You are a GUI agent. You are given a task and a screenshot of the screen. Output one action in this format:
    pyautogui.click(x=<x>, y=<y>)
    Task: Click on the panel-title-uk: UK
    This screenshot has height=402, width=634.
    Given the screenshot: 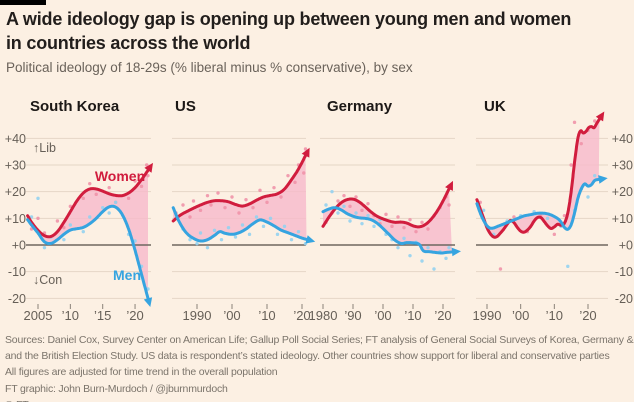 What is the action you would take?
    pyautogui.click(x=495, y=106)
    